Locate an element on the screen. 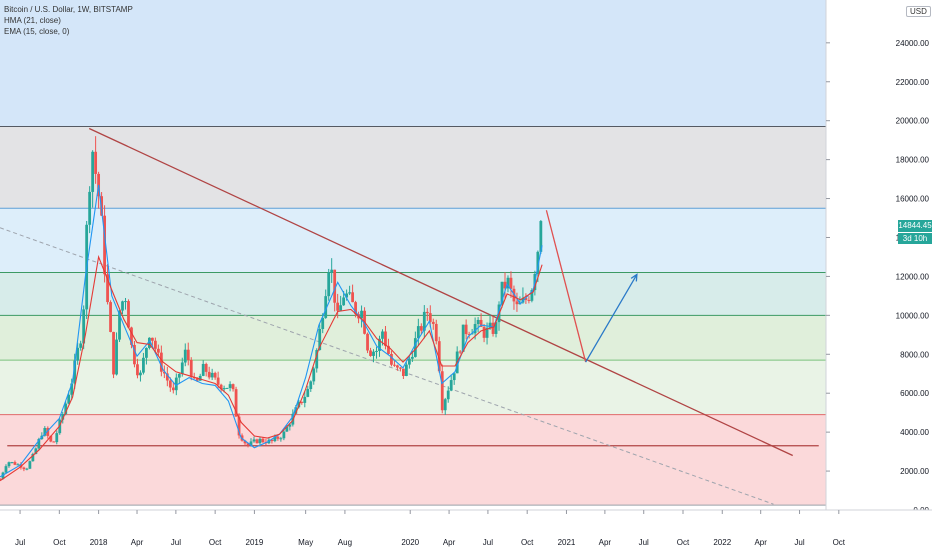 The image size is (932, 550). time-axis-background is located at coordinates (466, 530).